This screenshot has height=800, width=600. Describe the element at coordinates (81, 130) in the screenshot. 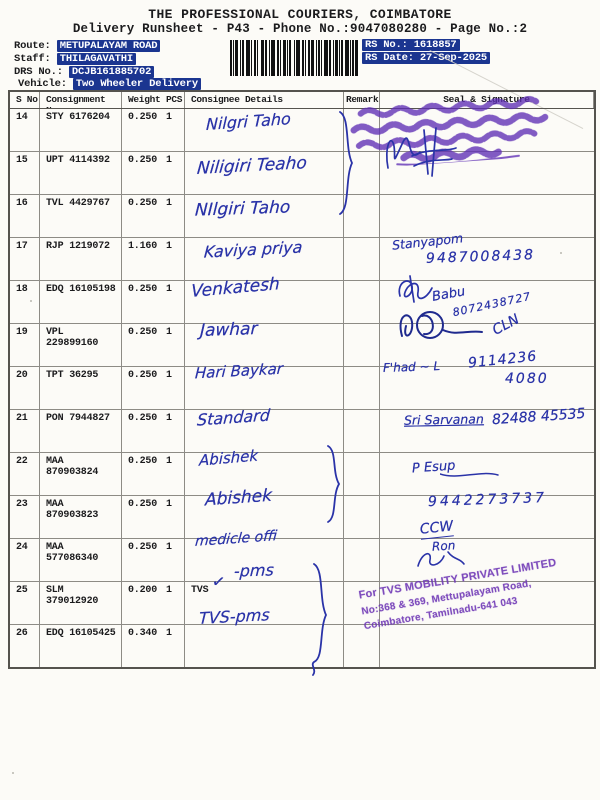

I see `cell-consignment: STY 6176204` at that location.